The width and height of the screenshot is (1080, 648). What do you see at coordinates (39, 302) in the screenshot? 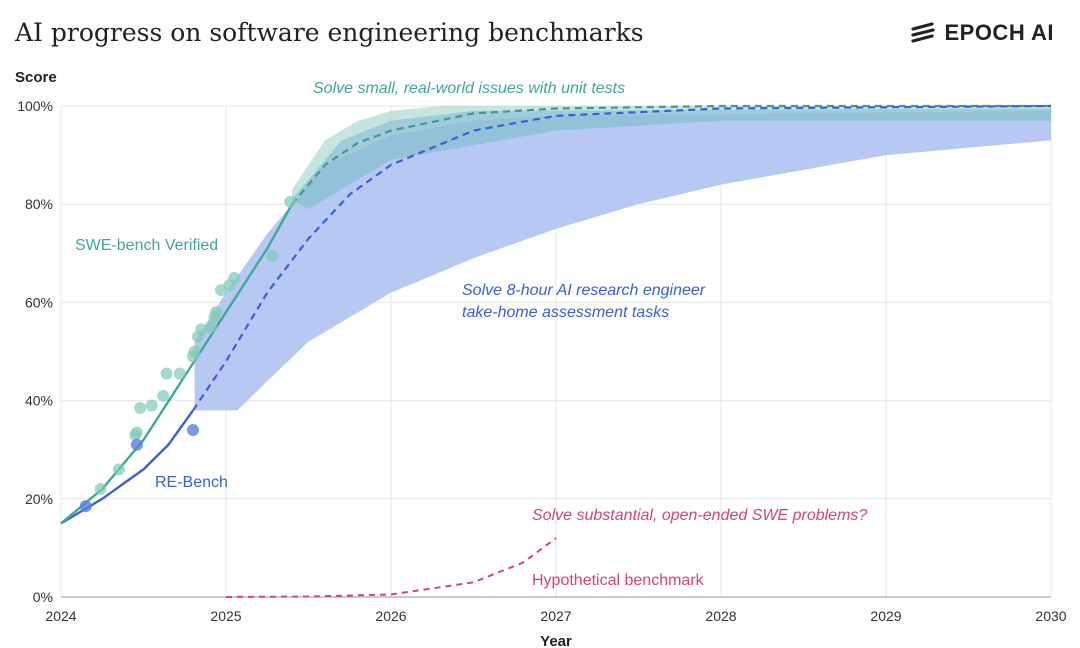
I see `y-tick-label: 60%` at bounding box center [39, 302].